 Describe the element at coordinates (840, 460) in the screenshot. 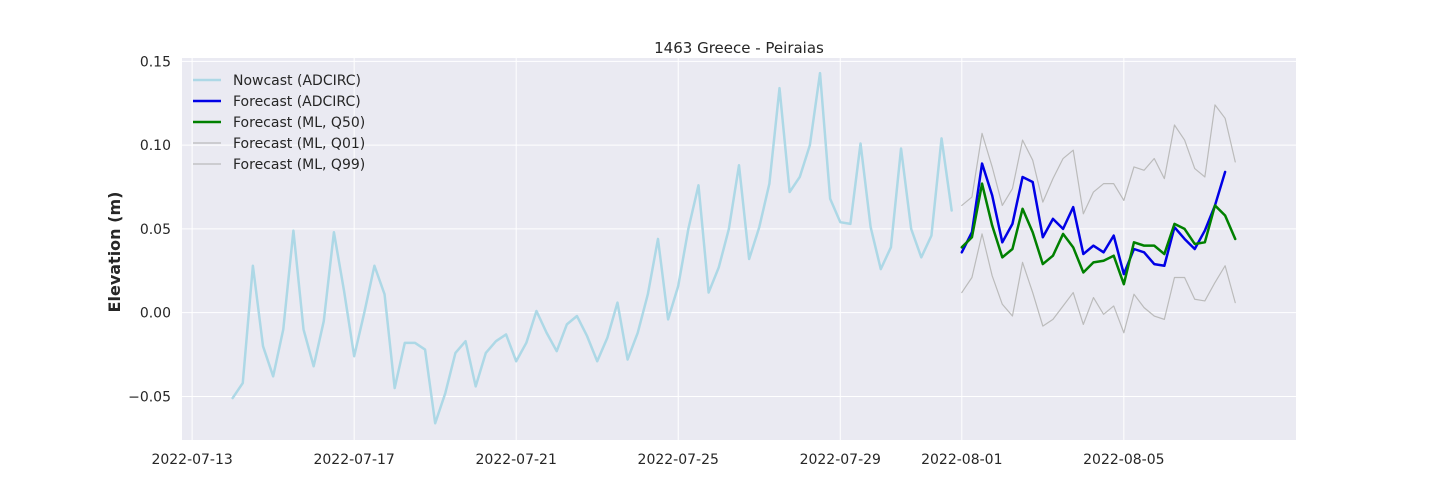

I see `x-tick-label: 2022-07-29` at that location.